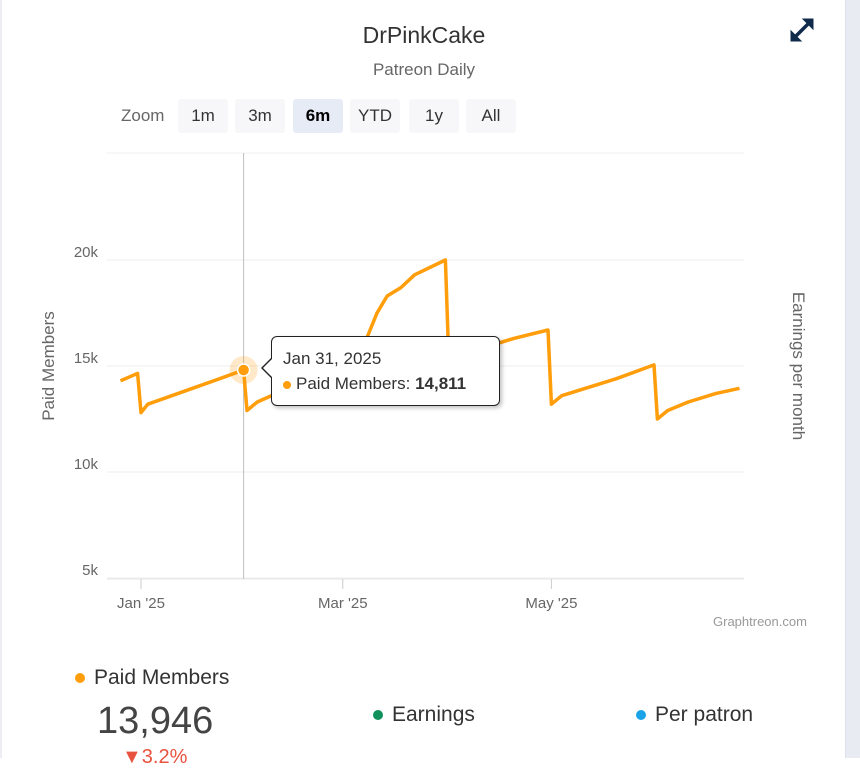 The width and height of the screenshot is (860, 769). I want to click on earnings-dot-icon, so click(378, 715).